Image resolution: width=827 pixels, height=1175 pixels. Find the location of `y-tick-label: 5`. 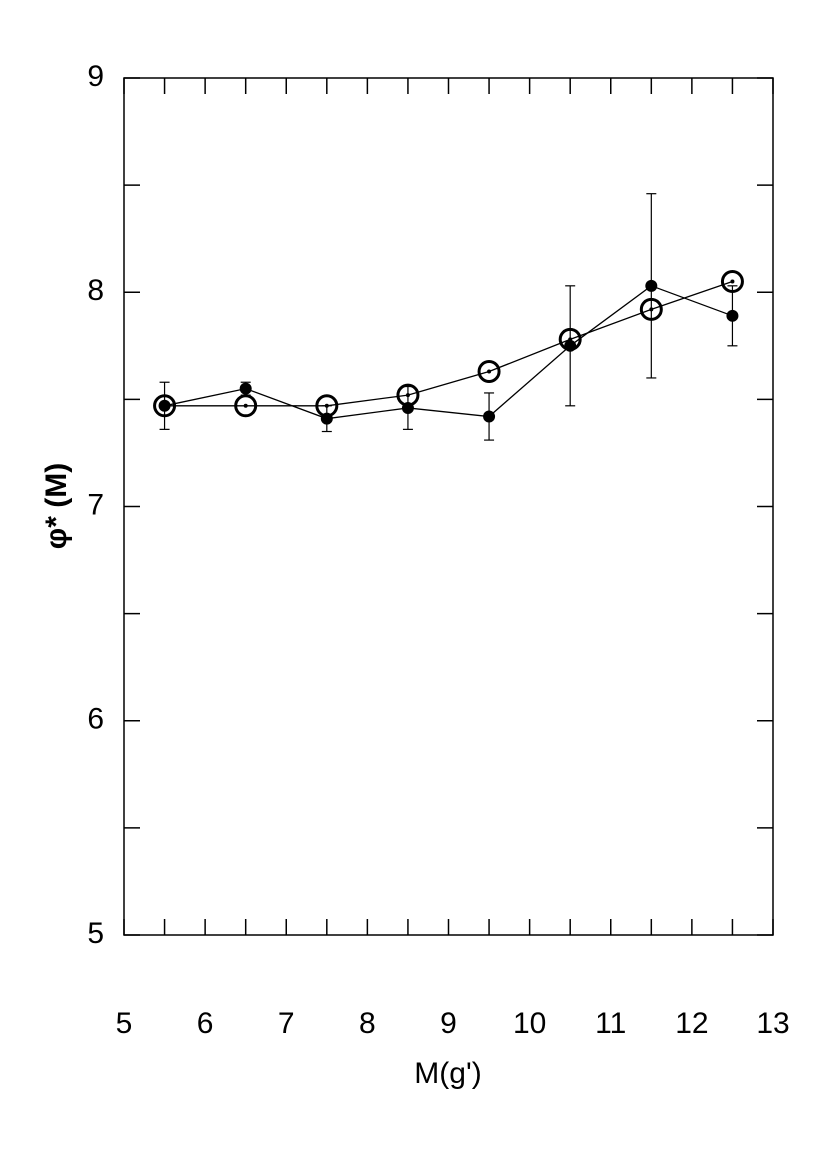

y-tick-label: 5 is located at coordinates (95, 933).